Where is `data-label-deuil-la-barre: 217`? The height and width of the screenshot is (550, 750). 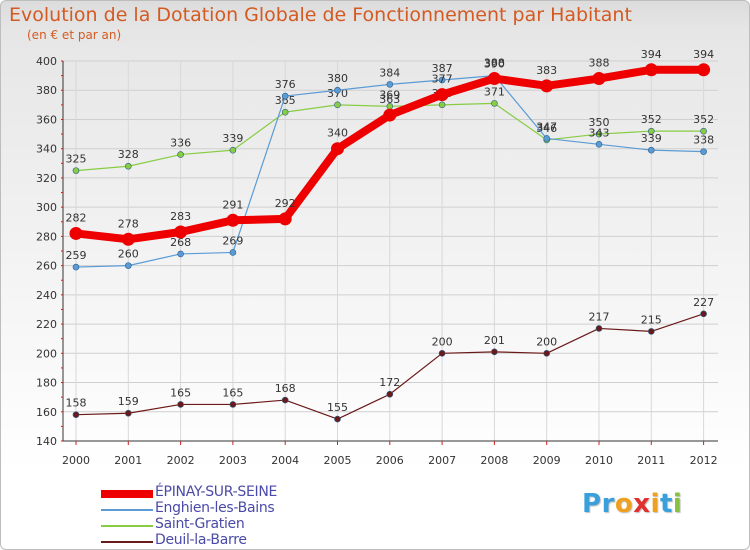 data-label-deuil-la-barre: 217 is located at coordinates (599, 316).